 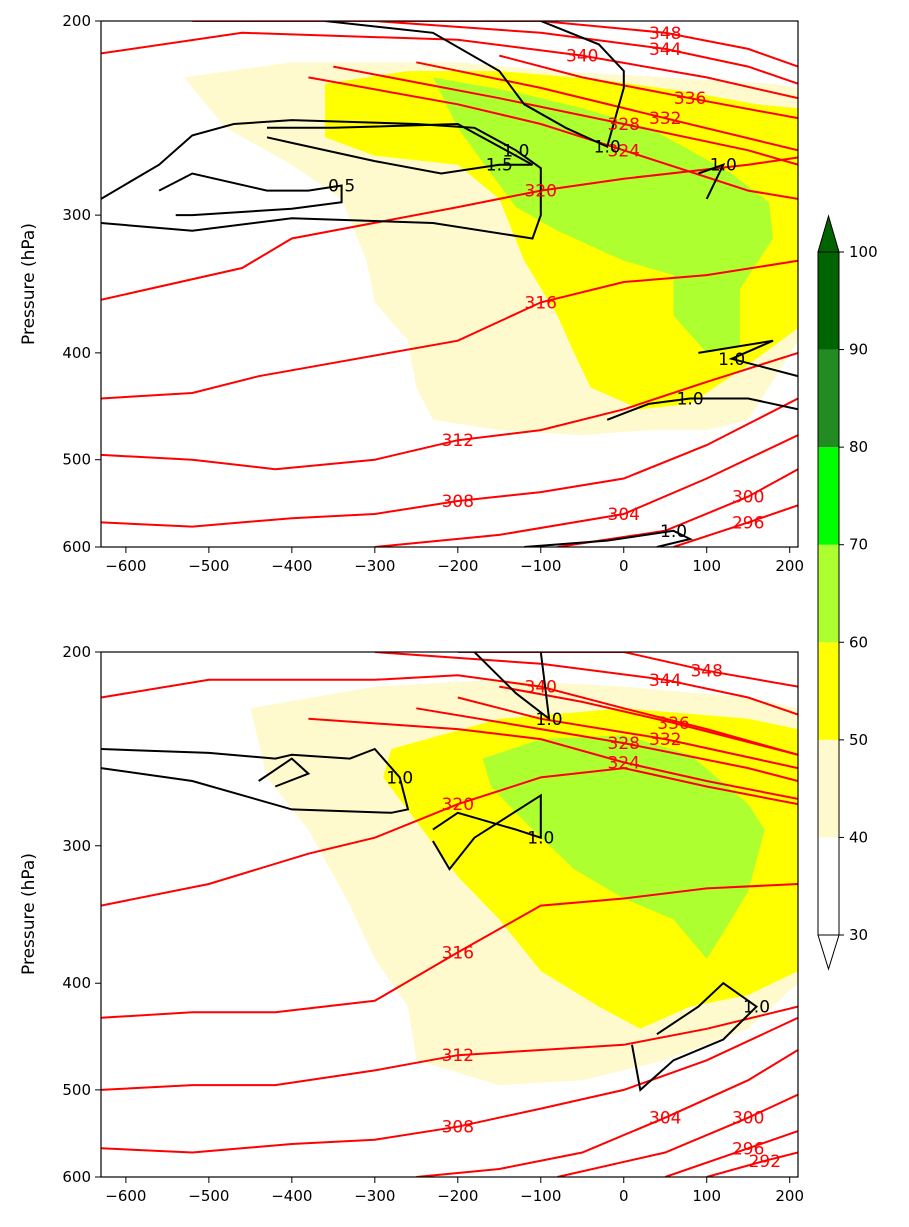 What do you see at coordinates (291, 1196) in the screenshot?
I see `x-tick-label: −400` at bounding box center [291, 1196].